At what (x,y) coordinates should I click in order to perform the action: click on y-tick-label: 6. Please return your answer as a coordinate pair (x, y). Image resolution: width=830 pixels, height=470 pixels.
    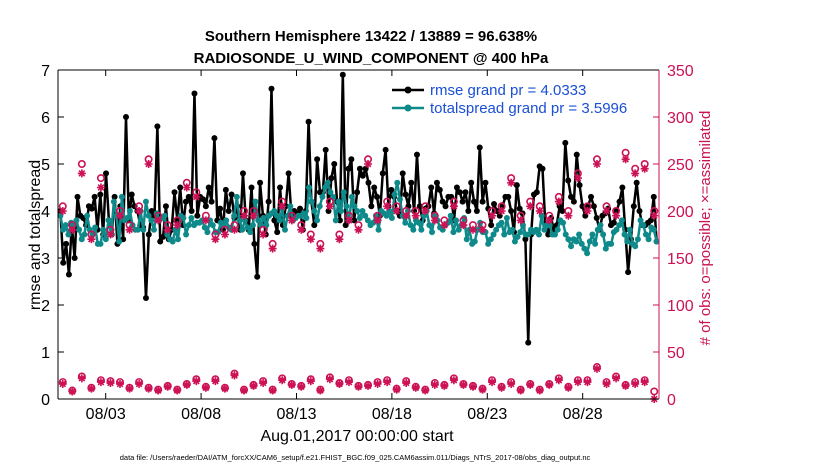
    Looking at the image, I should click on (45, 118).